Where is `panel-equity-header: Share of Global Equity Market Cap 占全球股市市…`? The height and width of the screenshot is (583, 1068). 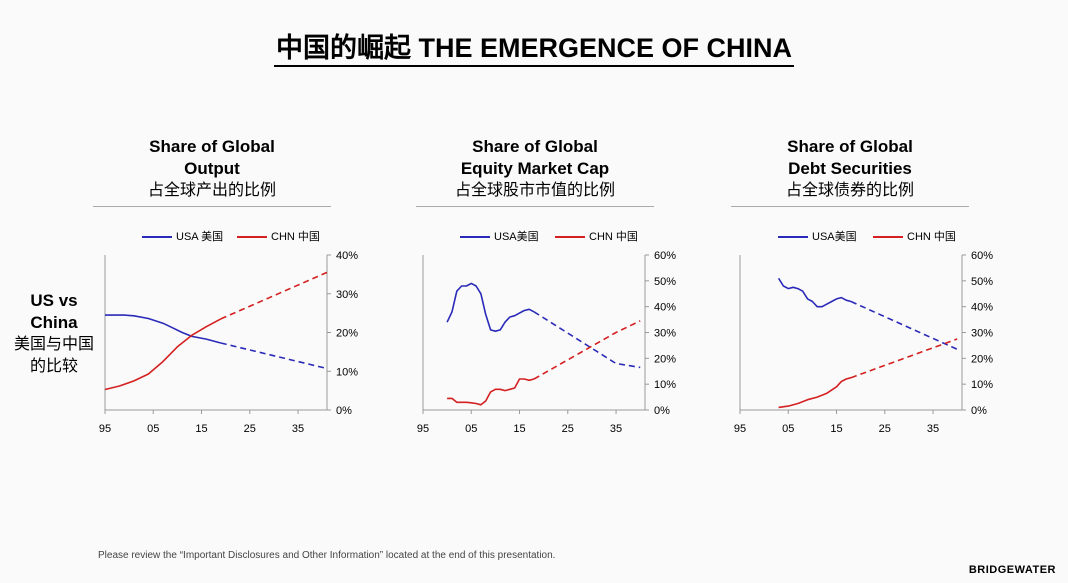 panel-equity-header: Share of Global Equity Market Cap 占全球股市市… is located at coordinates (535, 171).